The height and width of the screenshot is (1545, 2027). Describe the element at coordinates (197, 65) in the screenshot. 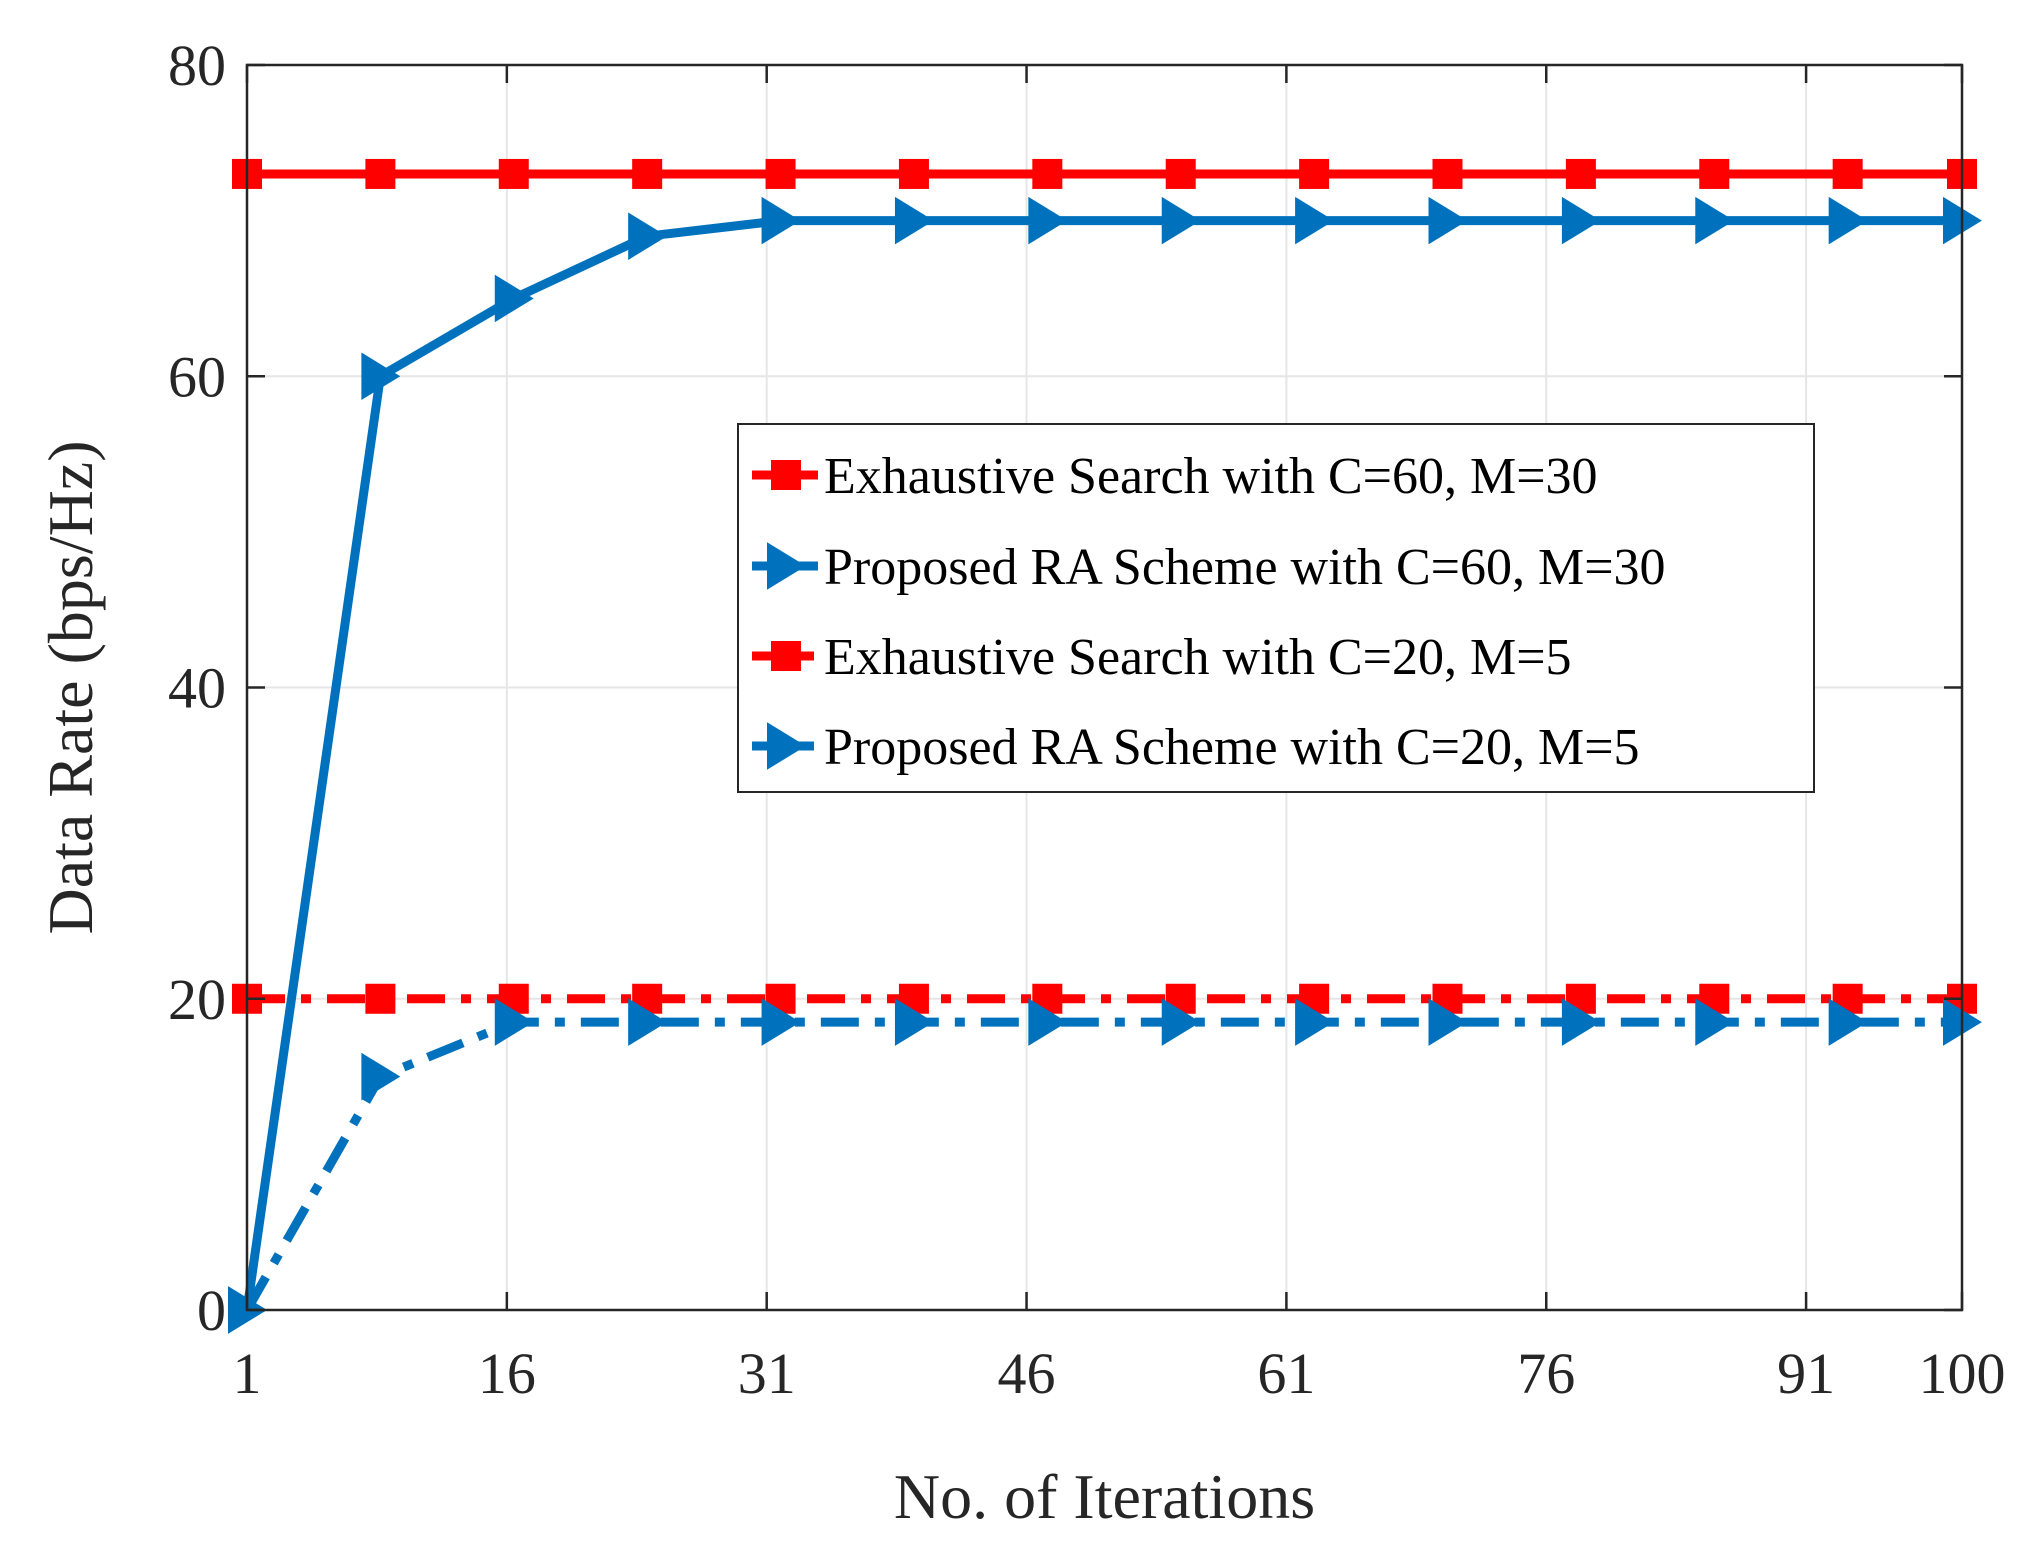

I see `y-tick-label: 80` at that location.